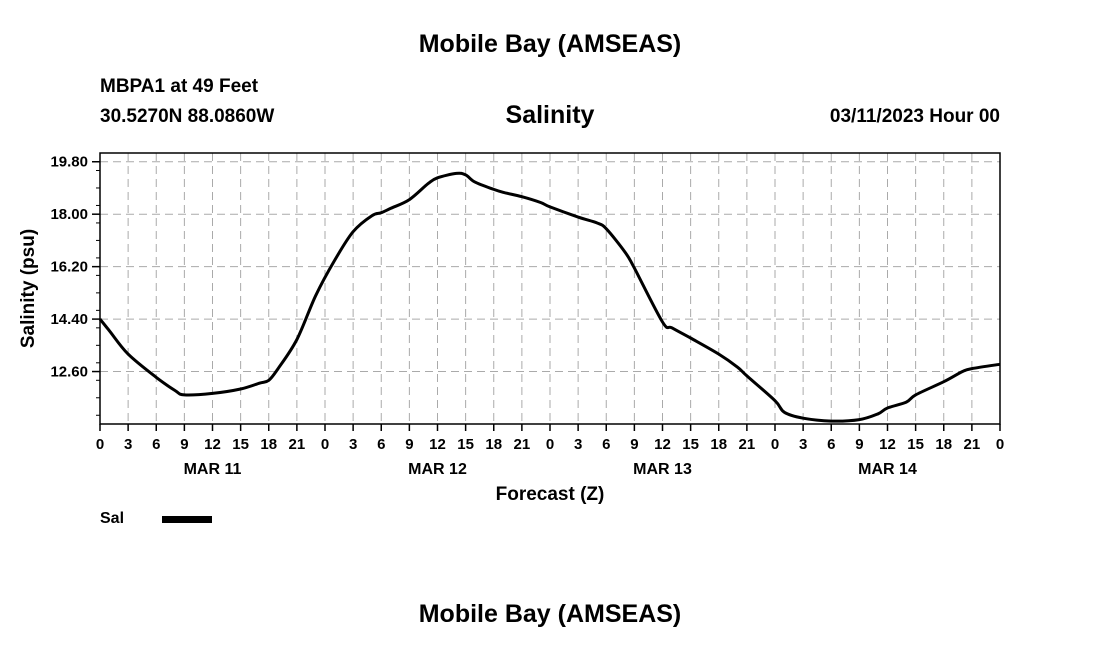  What do you see at coordinates (550, 614) in the screenshot?
I see `page-title-bottom: Mobile Bay (AMSEAS)` at bounding box center [550, 614].